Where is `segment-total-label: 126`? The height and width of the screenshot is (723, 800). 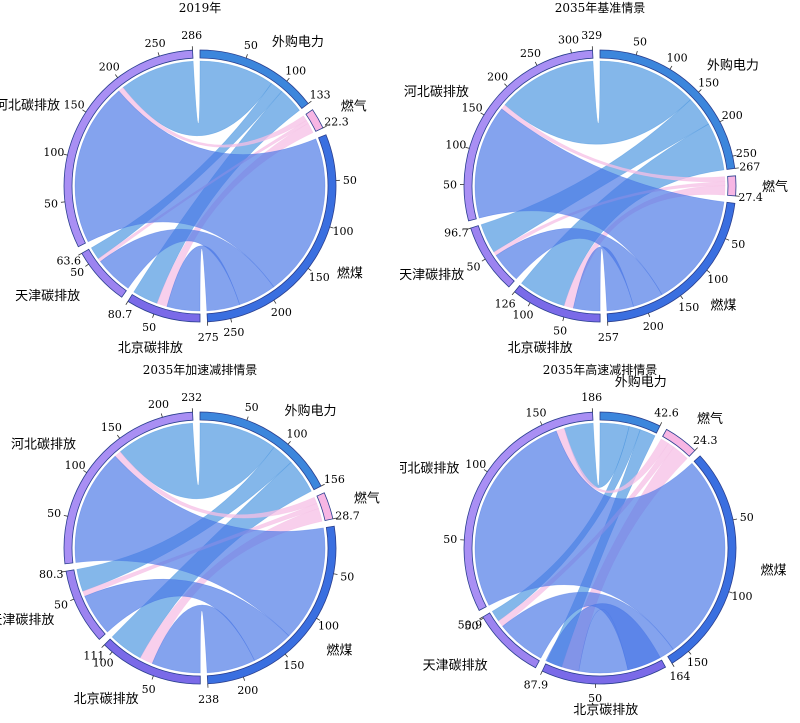 segment-total-label: 126 is located at coordinates (505, 303).